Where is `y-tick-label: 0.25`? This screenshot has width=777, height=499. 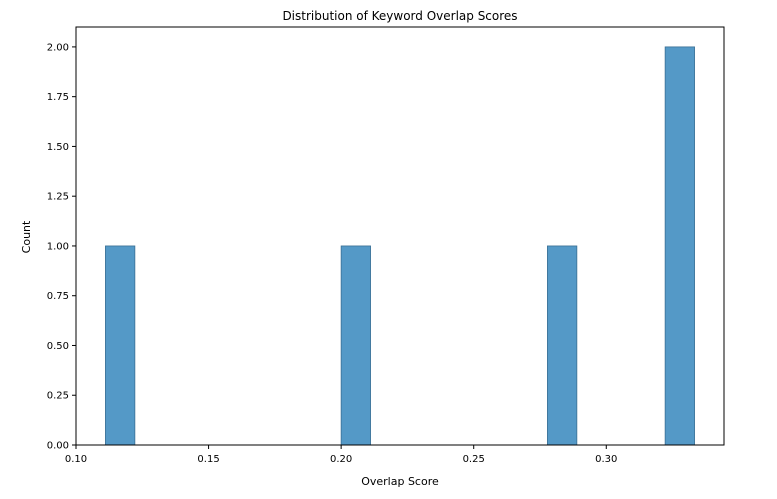 y-tick-label: 0.25 is located at coordinates (58, 396).